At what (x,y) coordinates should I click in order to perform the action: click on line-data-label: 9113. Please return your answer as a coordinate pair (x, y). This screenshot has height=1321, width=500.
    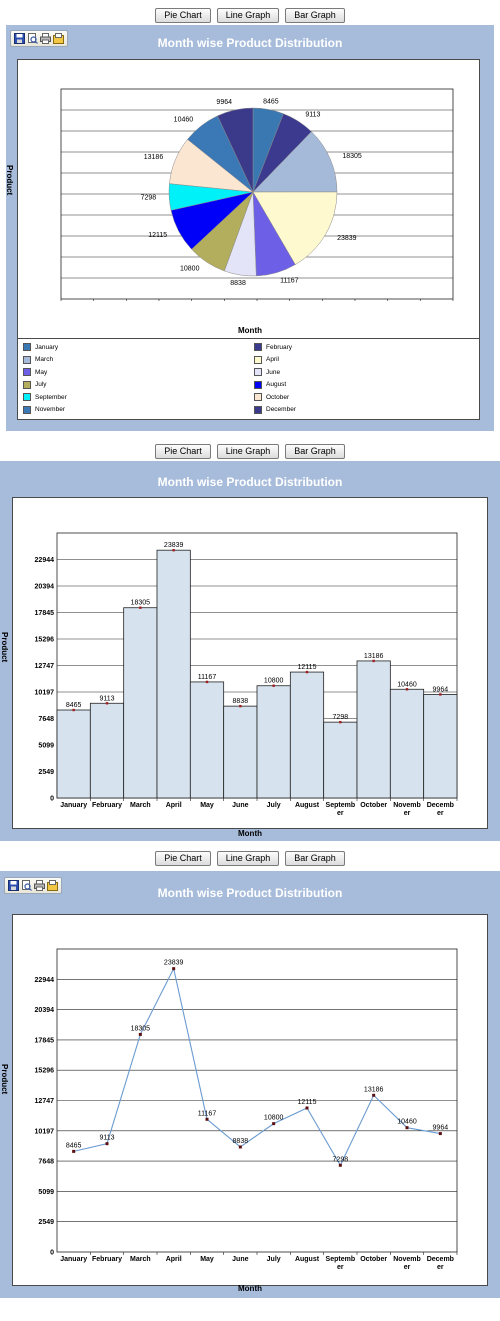
    Looking at the image, I should click on (106, 1138).